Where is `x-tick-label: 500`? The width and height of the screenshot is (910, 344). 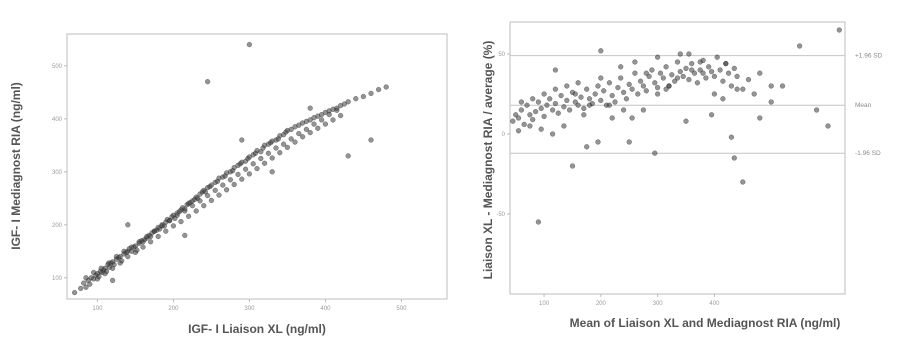
x-tick-label: 500 is located at coordinates (401, 309).